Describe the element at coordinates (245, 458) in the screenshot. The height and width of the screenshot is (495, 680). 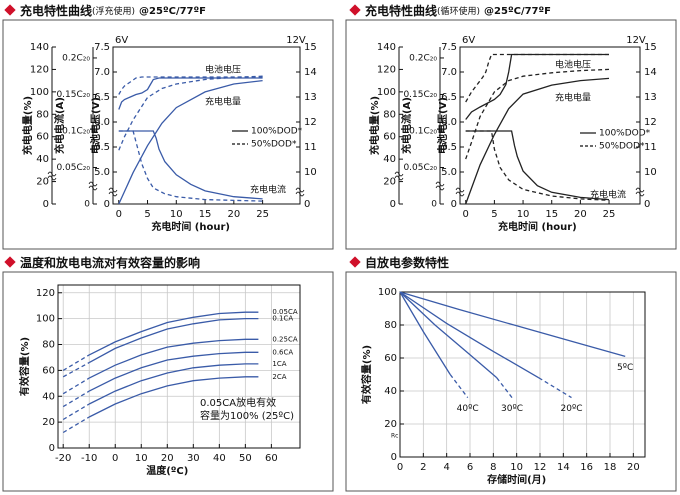
I see `x-tick-label: 50` at that location.